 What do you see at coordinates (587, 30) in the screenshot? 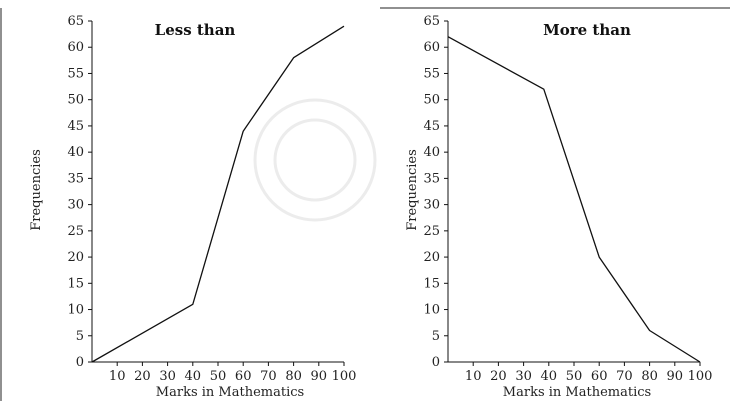
I see `chart-title: More than` at bounding box center [587, 30].